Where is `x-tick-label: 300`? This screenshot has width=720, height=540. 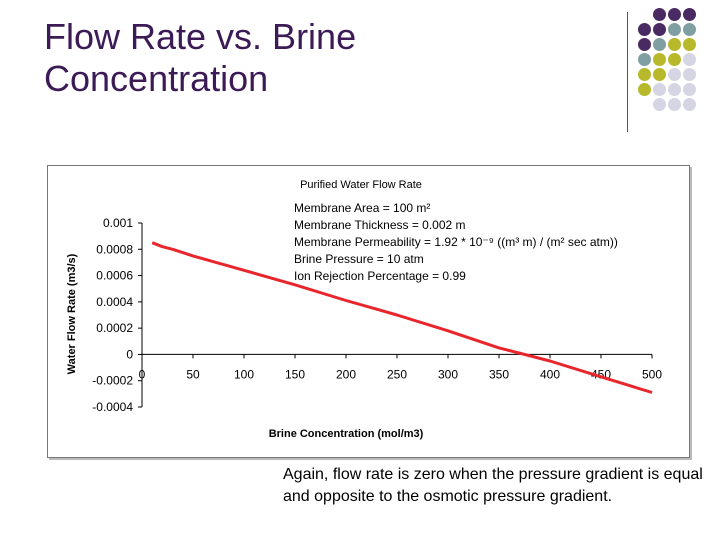
x-tick-label: 300 is located at coordinates (448, 374).